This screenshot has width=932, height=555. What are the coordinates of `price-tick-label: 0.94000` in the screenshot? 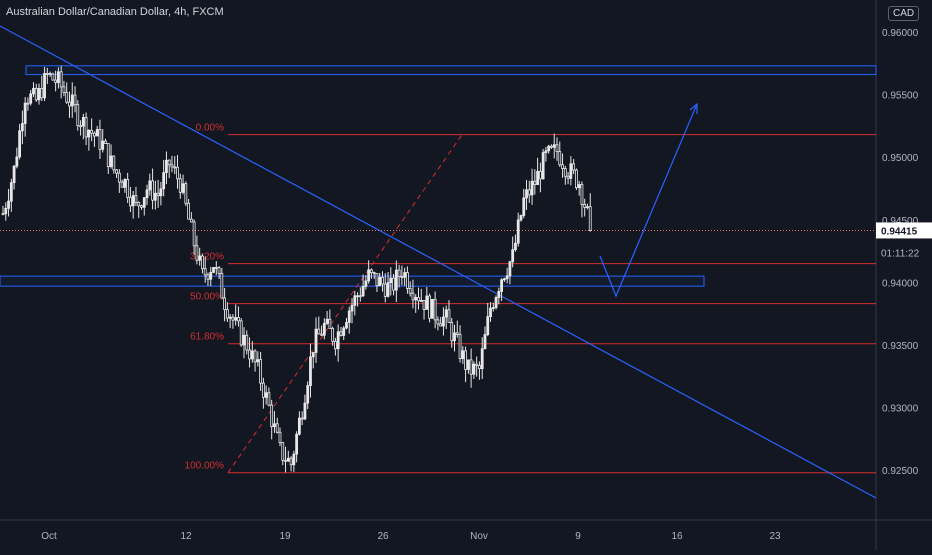 It's located at (900, 283).